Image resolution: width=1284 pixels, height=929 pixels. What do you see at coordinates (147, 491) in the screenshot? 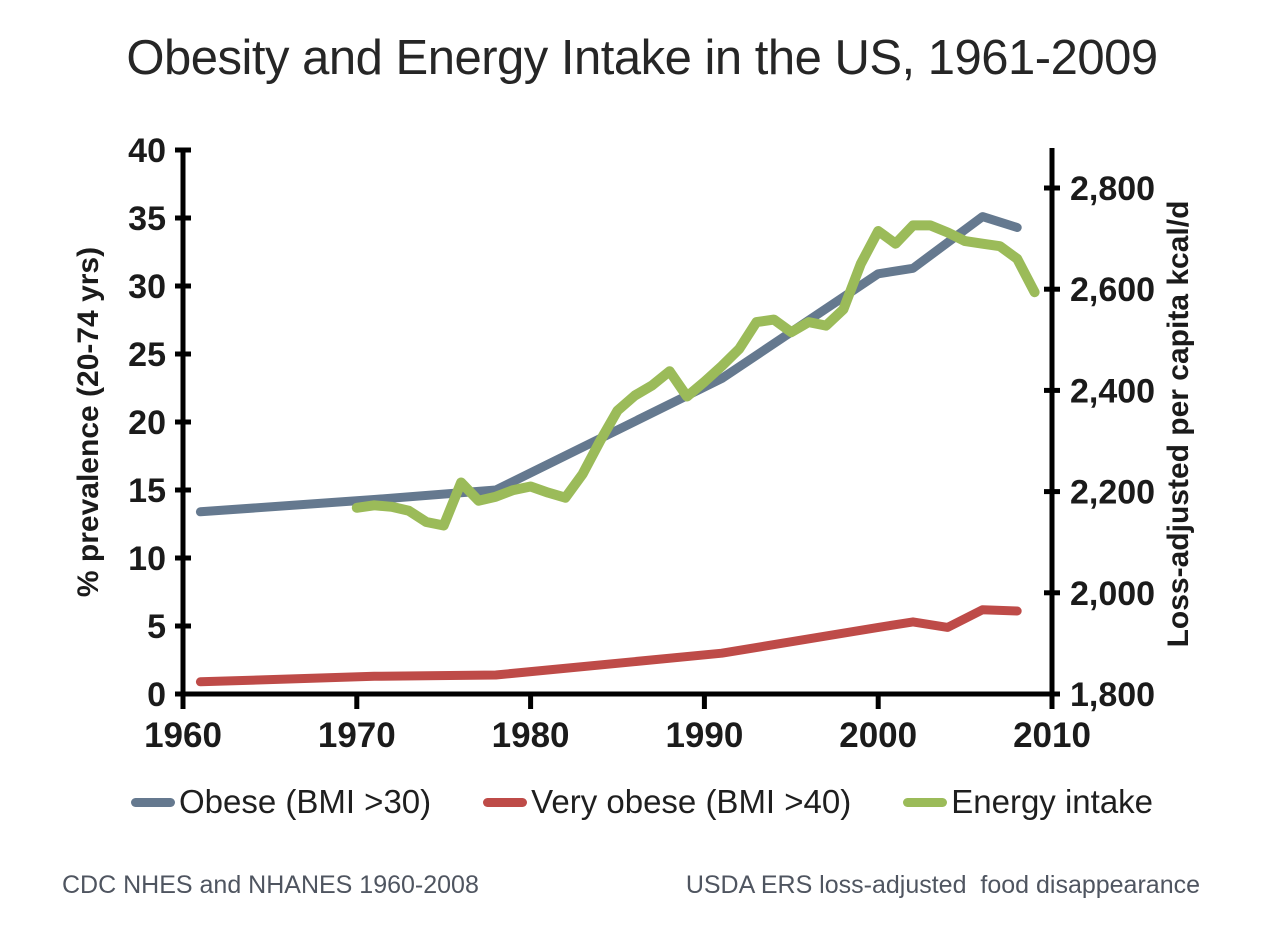
I see `y-left-tick-label: 15` at bounding box center [147, 491].